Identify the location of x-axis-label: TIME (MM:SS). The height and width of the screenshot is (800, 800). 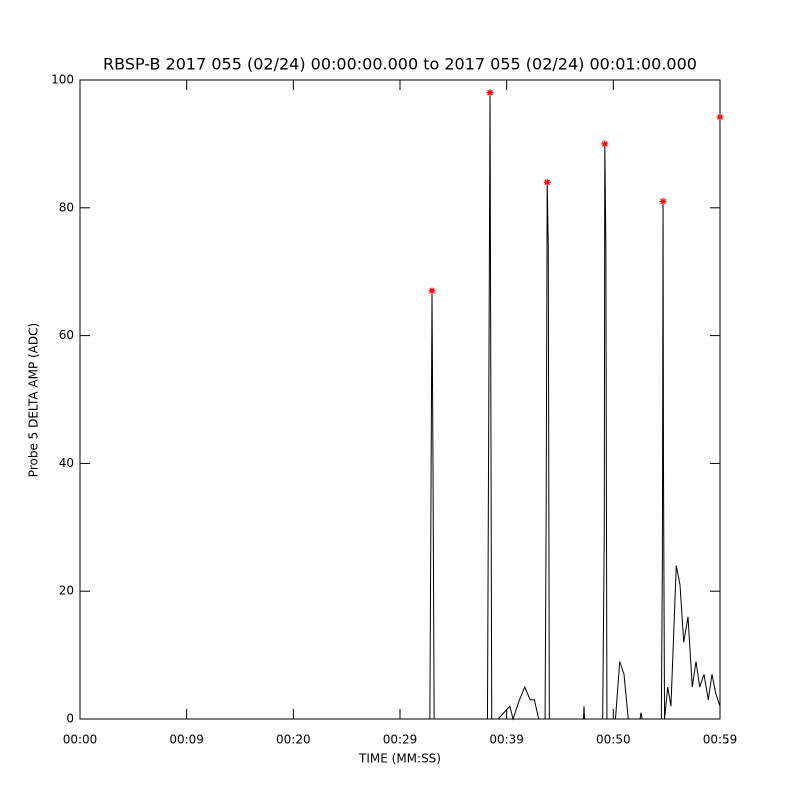
(399, 759).